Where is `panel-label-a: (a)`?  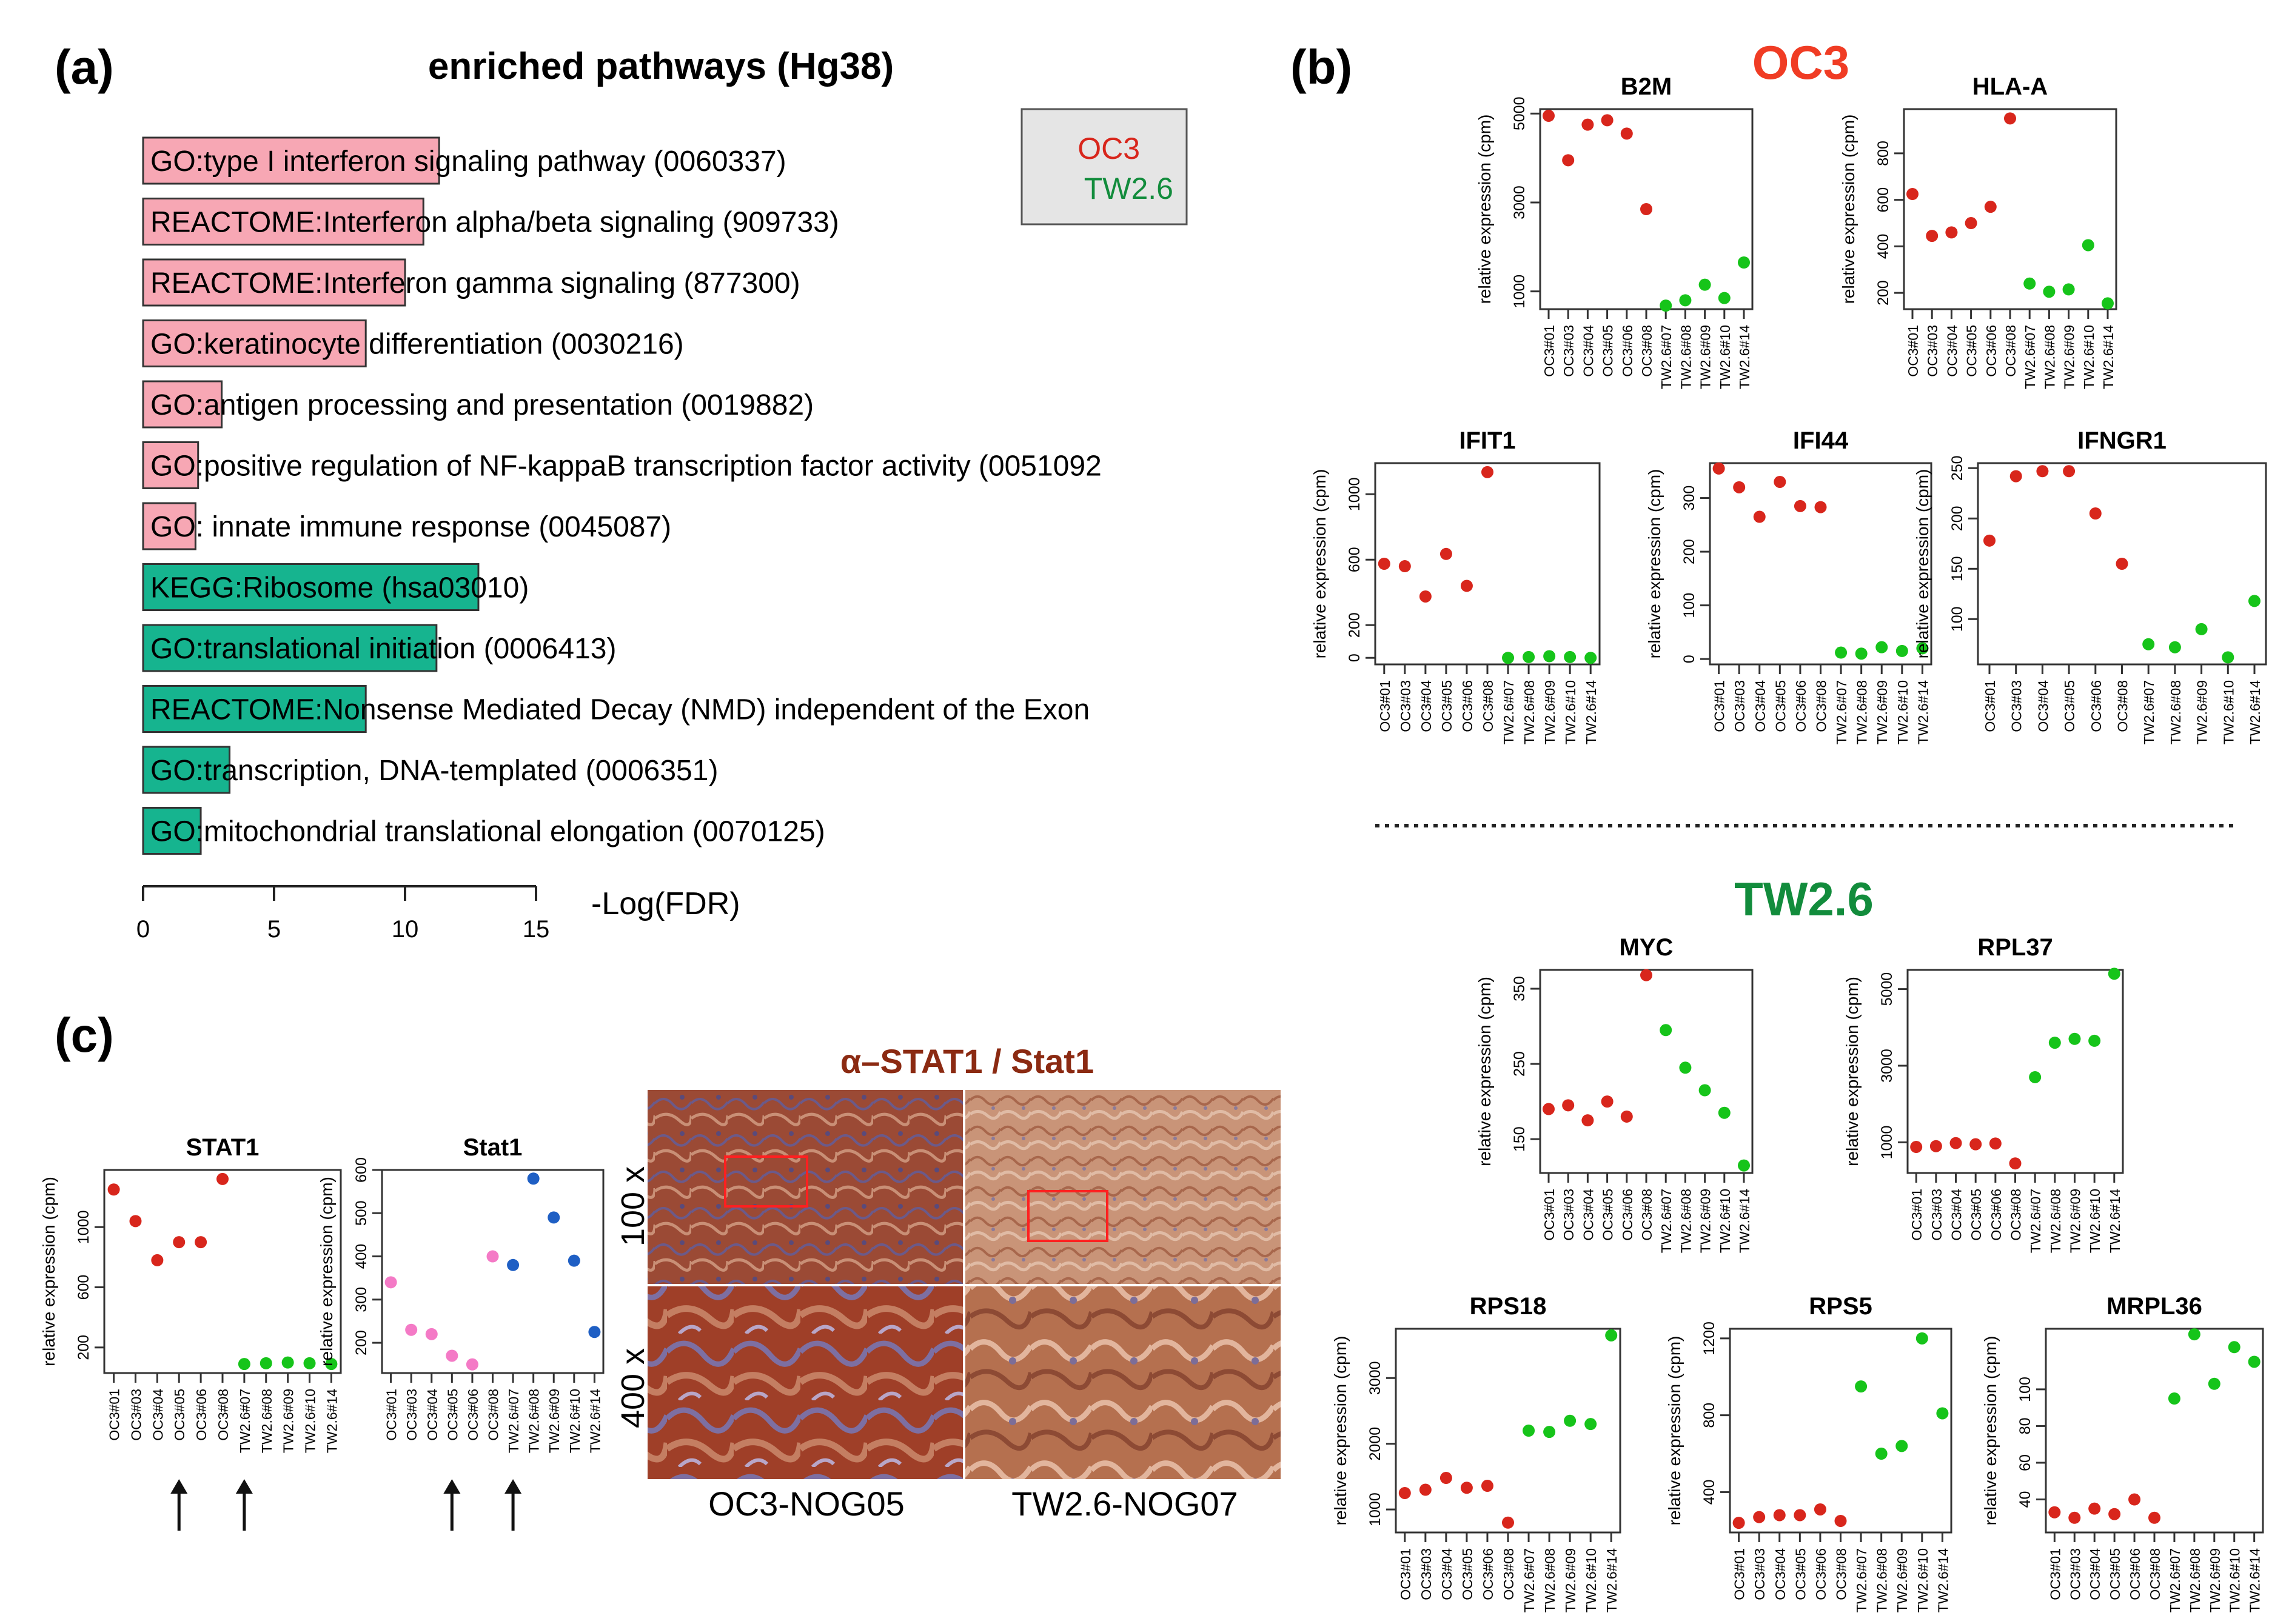 panel-label-a: (a) is located at coordinates (84, 67).